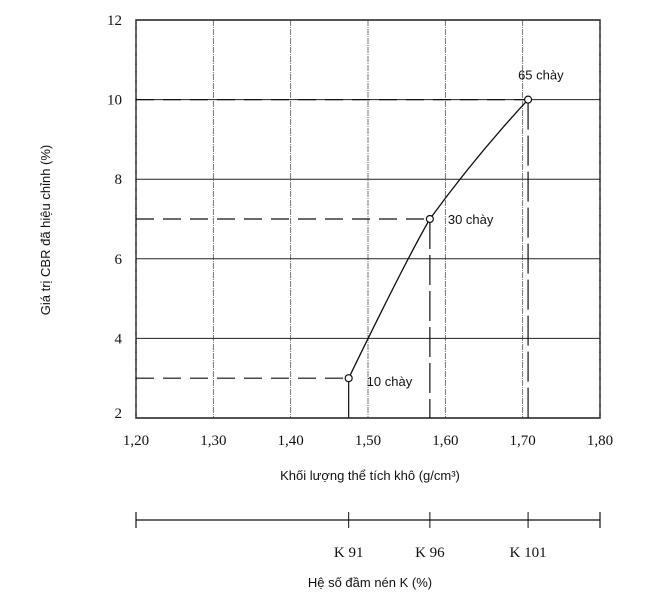 Image resolution: width=665 pixels, height=605 pixels. I want to click on x-tick-label: 1,80, so click(600, 441).